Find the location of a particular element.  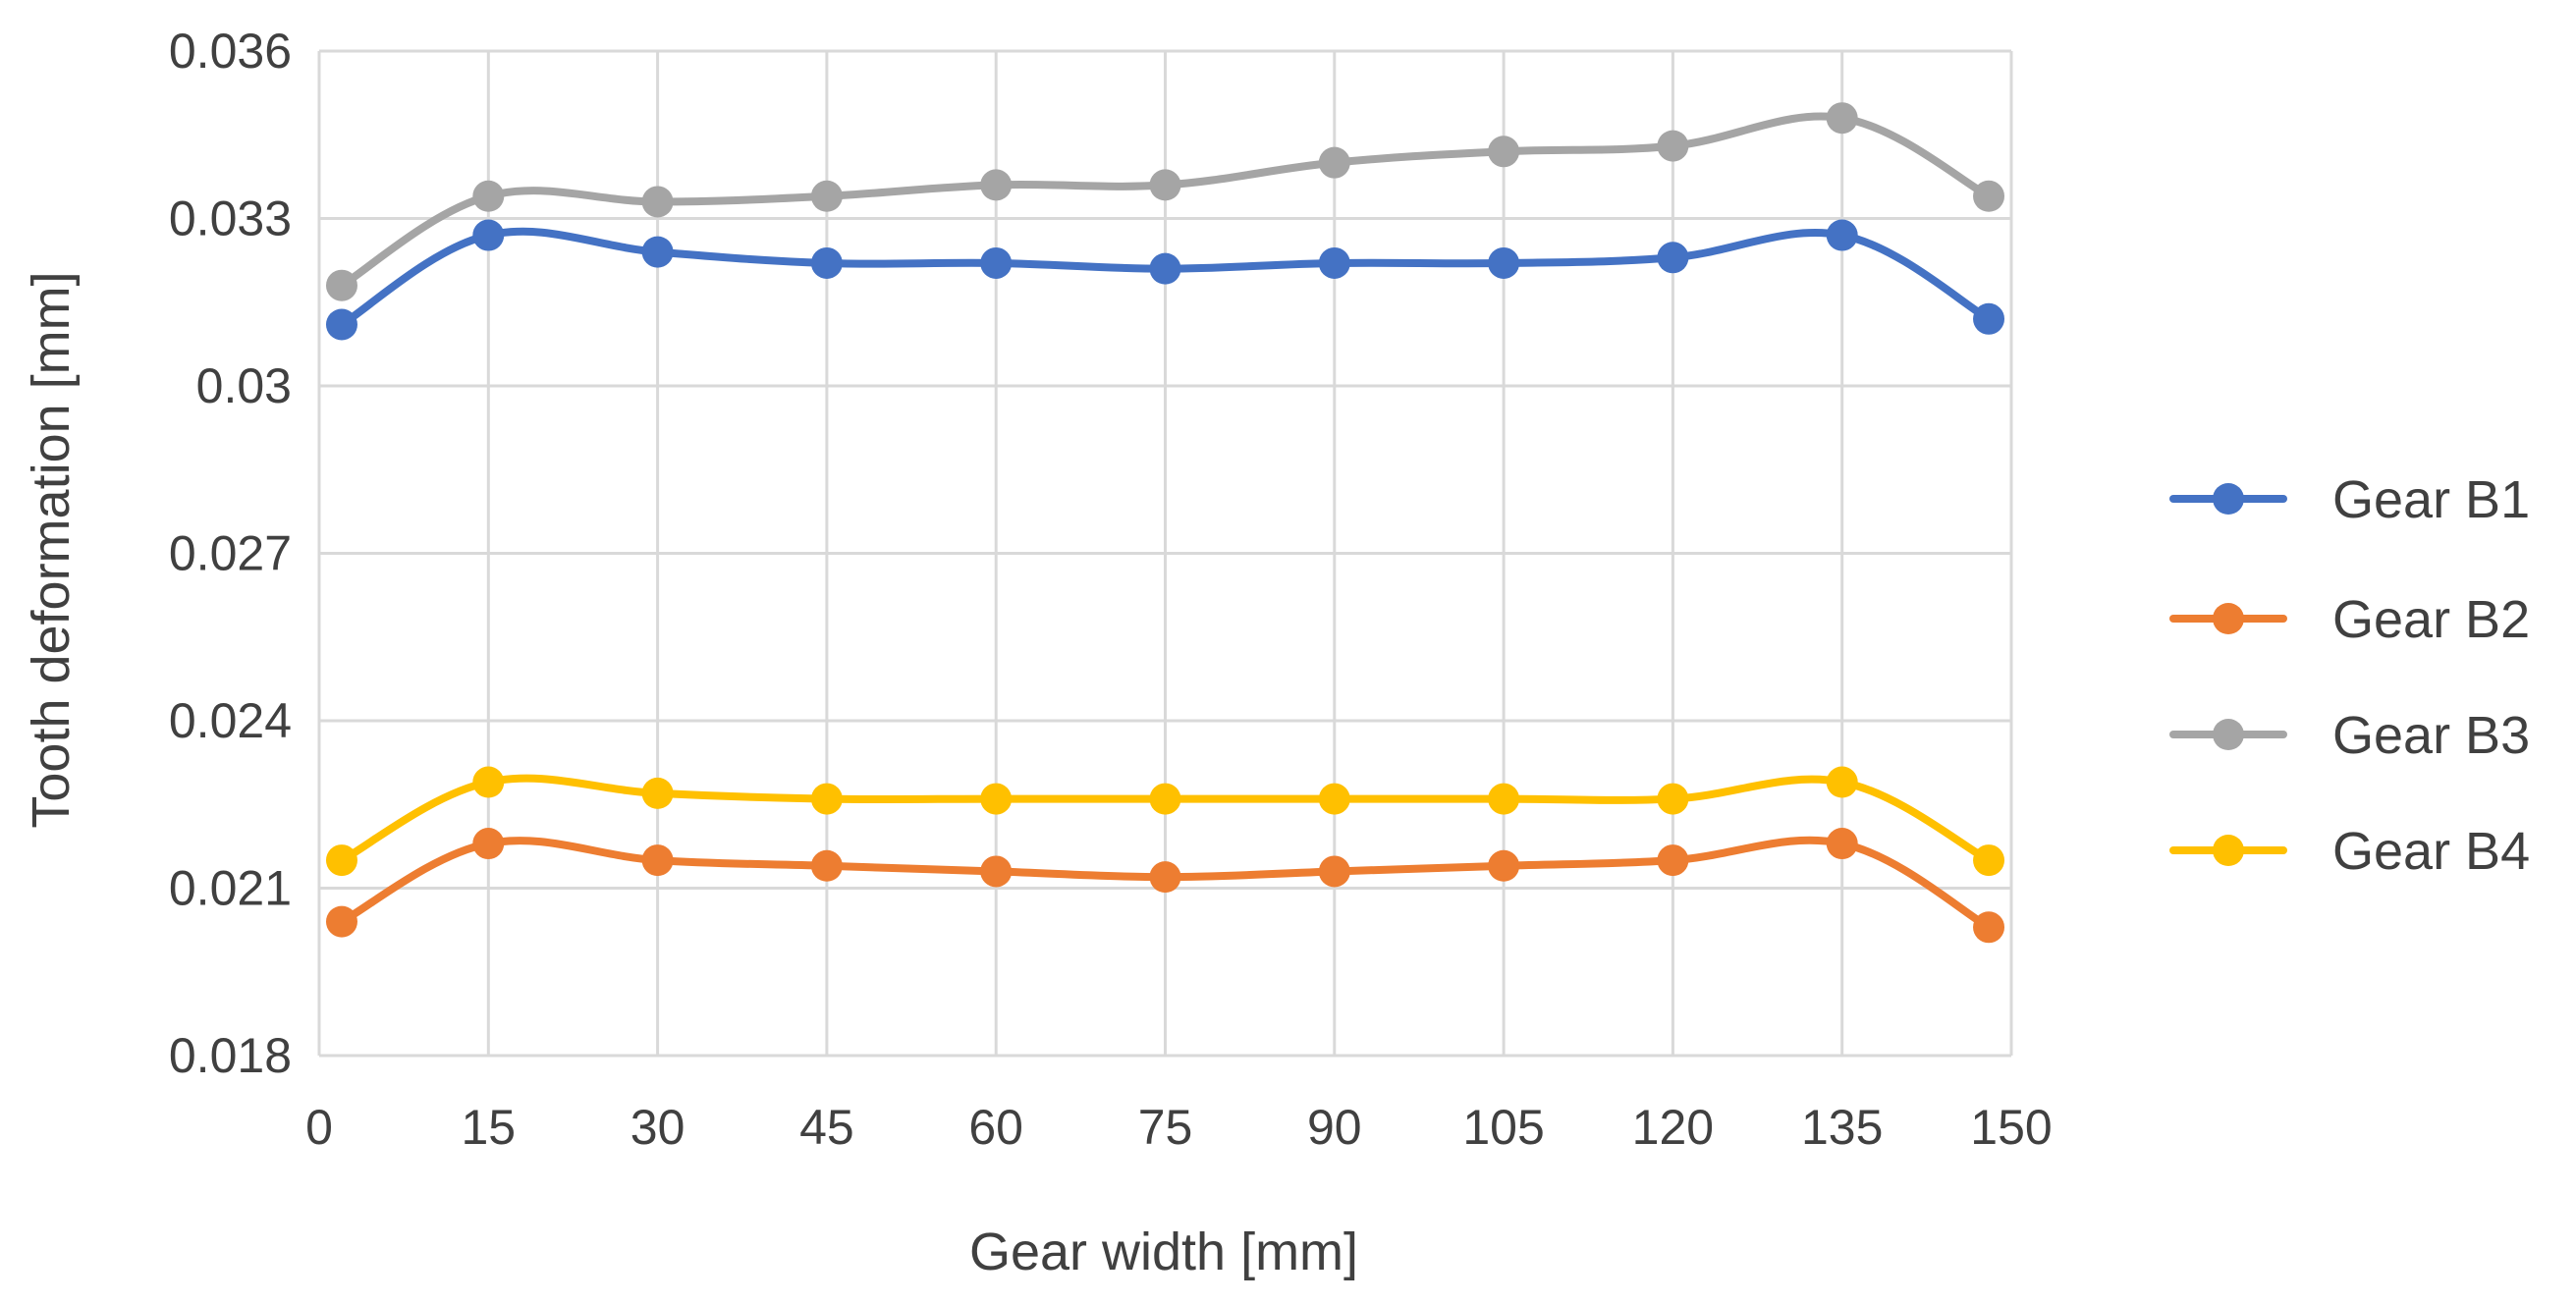

x-tick-label: 135 is located at coordinates (1842, 1127).